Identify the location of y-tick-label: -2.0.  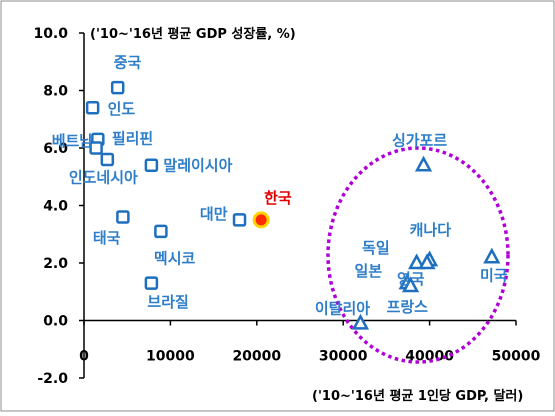
(52, 379).